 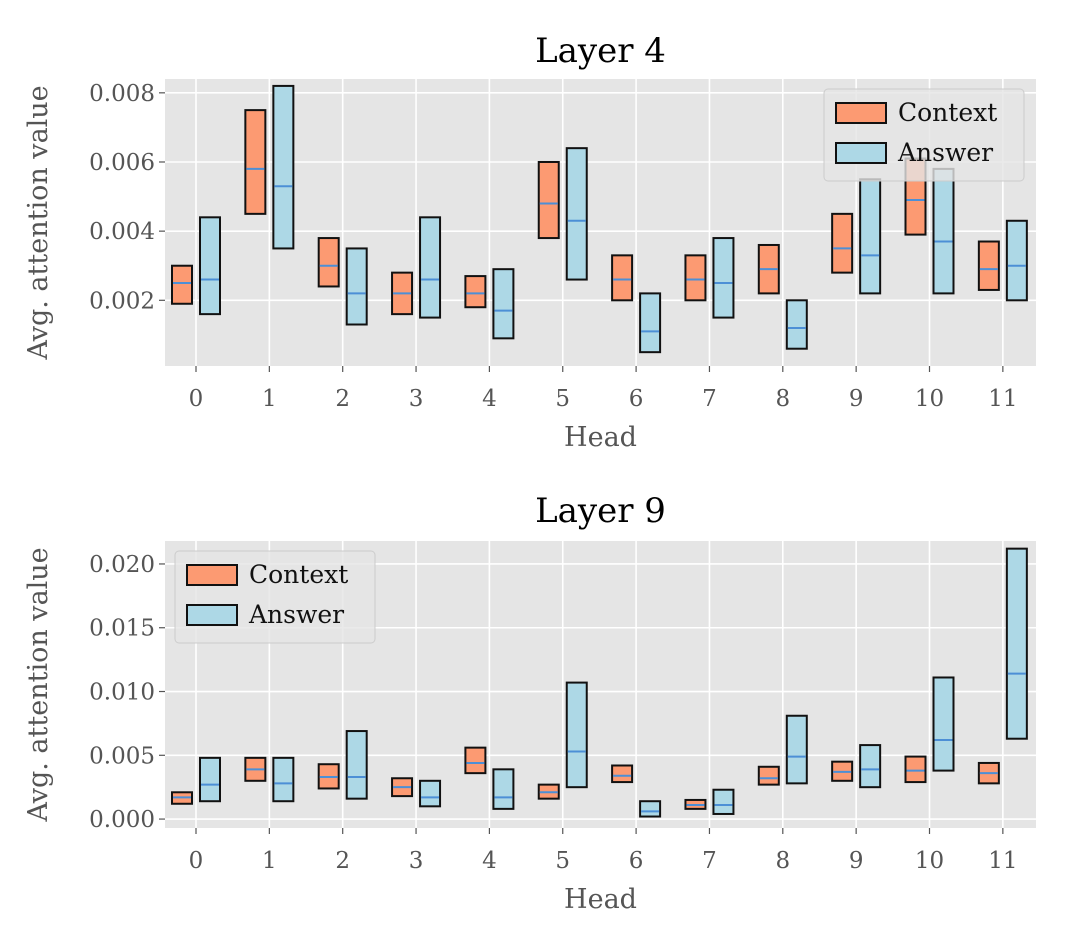 I want to click on y-tick-label: 0.020, so click(x=122, y=565).